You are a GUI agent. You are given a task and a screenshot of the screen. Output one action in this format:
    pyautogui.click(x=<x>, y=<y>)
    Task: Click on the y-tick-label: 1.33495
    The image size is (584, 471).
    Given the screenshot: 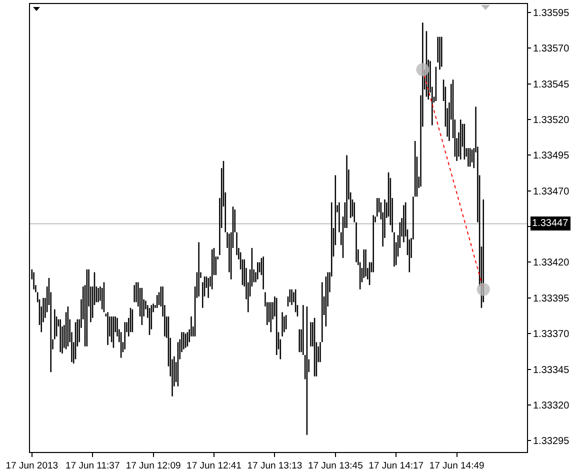 What is the action you would take?
    pyautogui.click(x=551, y=156)
    